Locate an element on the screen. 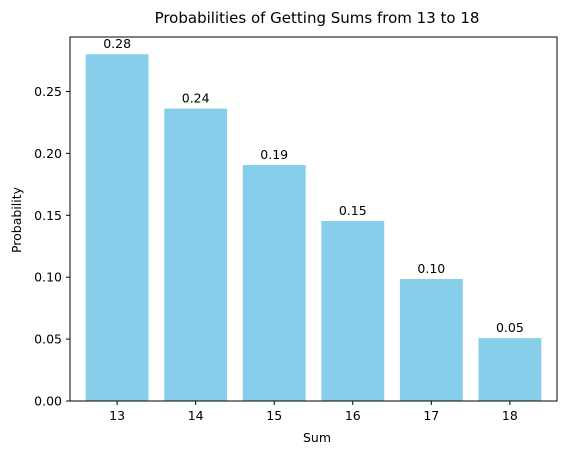 This screenshot has width=576, height=459. y-tick-label: 0.25 is located at coordinates (48, 91).